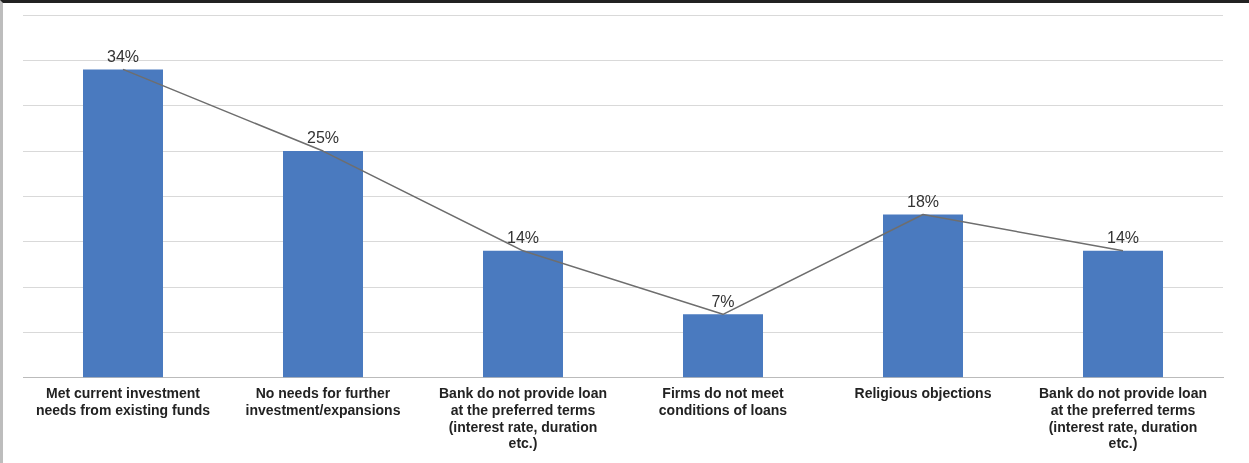 Image resolution: width=1249 pixels, height=463 pixels. Describe the element at coordinates (923, 201) in the screenshot. I see `data-label: 18%` at that location.